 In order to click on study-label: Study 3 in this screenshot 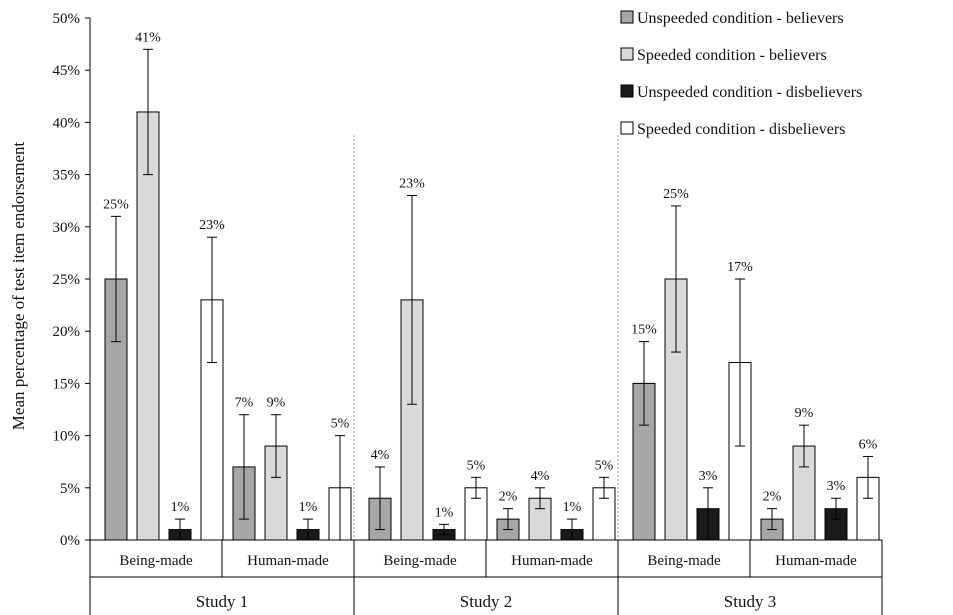, I will do `click(750, 601)`.